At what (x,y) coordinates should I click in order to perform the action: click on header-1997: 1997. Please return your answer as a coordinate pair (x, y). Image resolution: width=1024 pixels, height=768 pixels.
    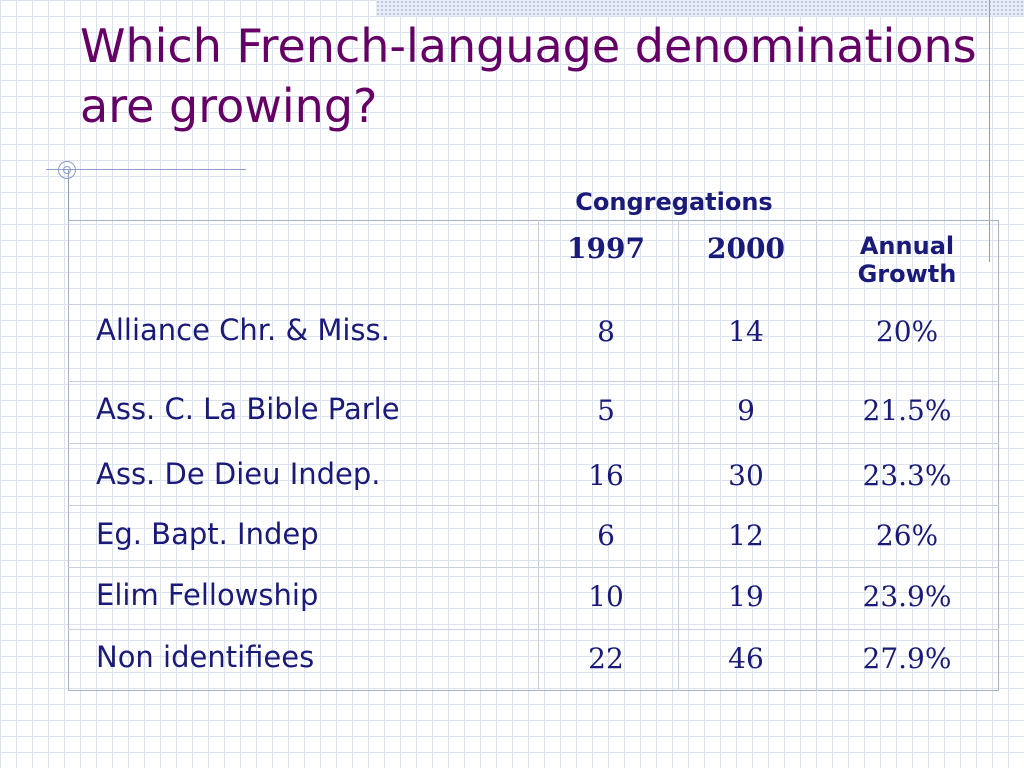
    Looking at the image, I should click on (606, 248).